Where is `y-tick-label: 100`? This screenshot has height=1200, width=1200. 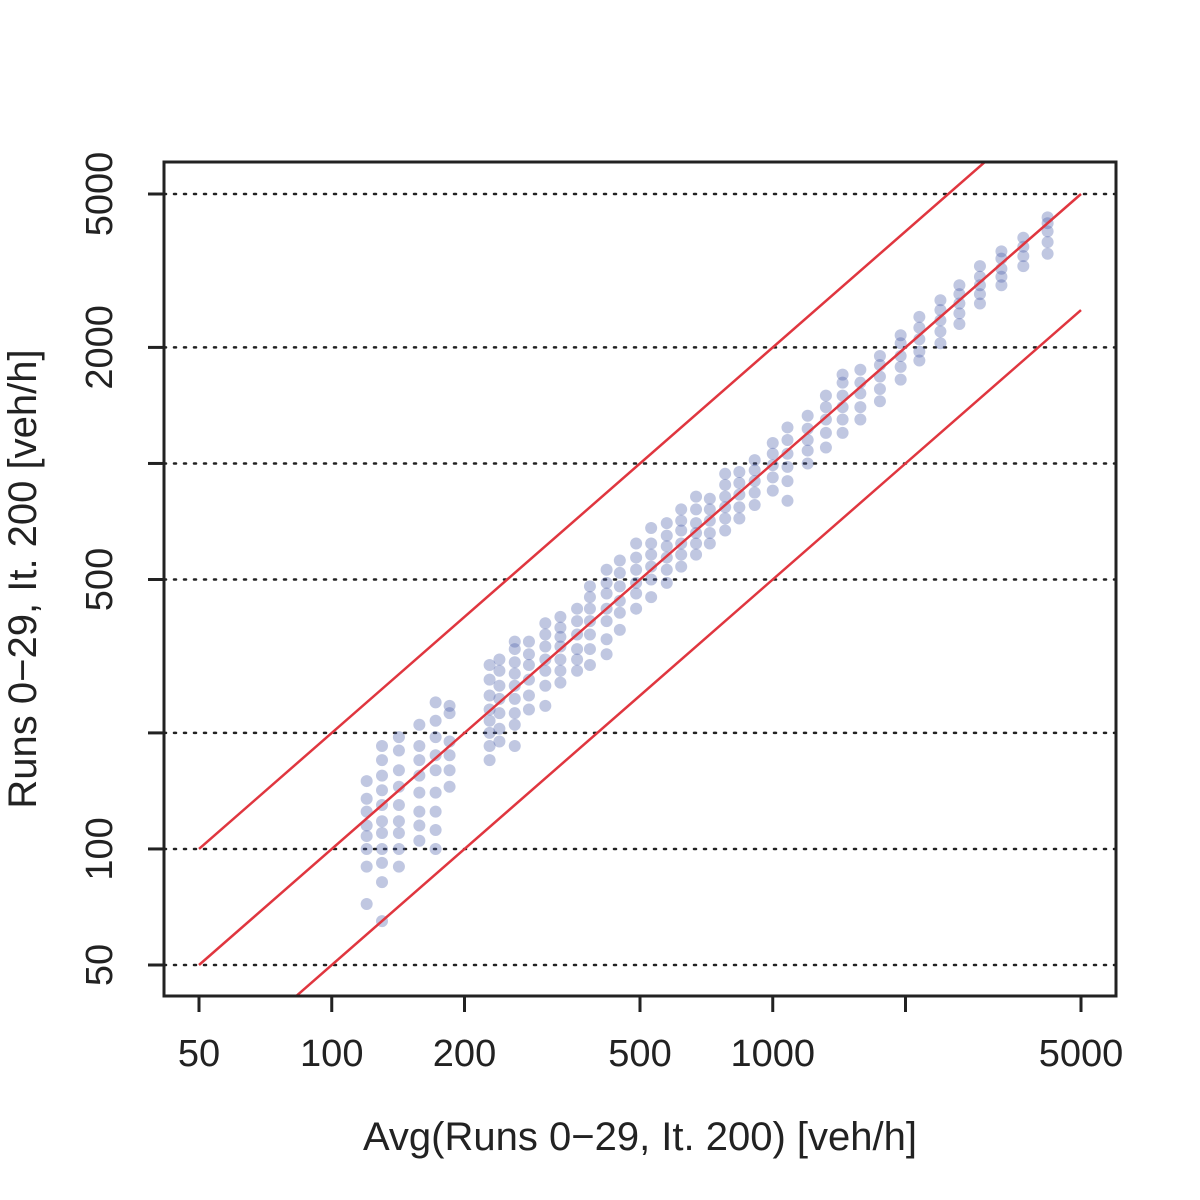 y-tick-label: 100 is located at coordinates (100, 848).